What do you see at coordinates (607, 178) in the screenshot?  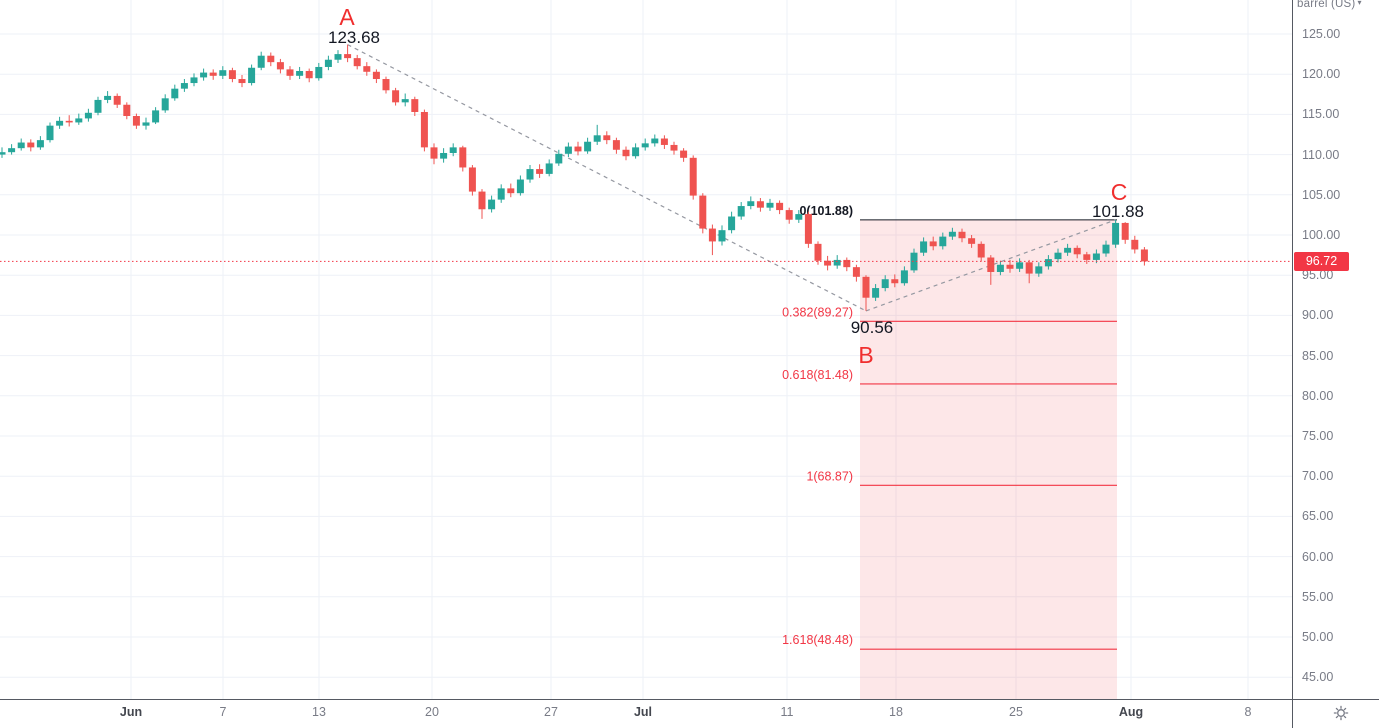 I see `trendline-ab` at bounding box center [607, 178].